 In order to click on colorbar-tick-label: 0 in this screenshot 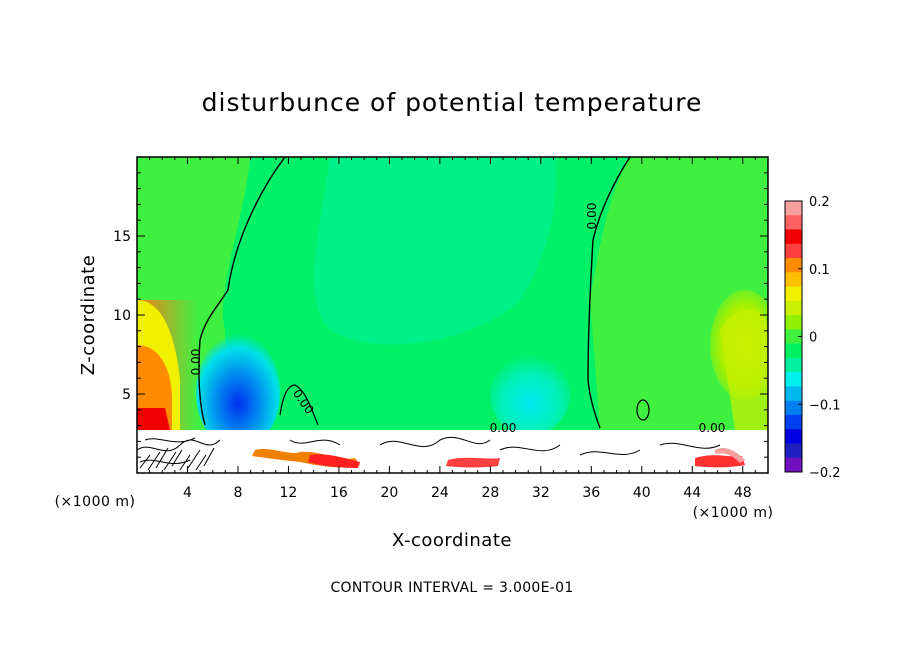, I will do `click(813, 338)`.